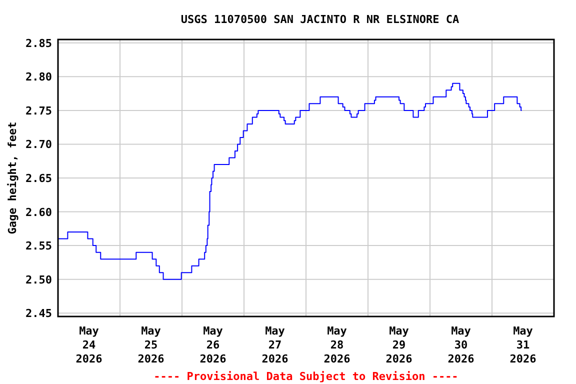 The width and height of the screenshot is (576, 384). What do you see at coordinates (89, 345) in the screenshot?
I see `x-tick-label: May 24 2026` at bounding box center [89, 345].